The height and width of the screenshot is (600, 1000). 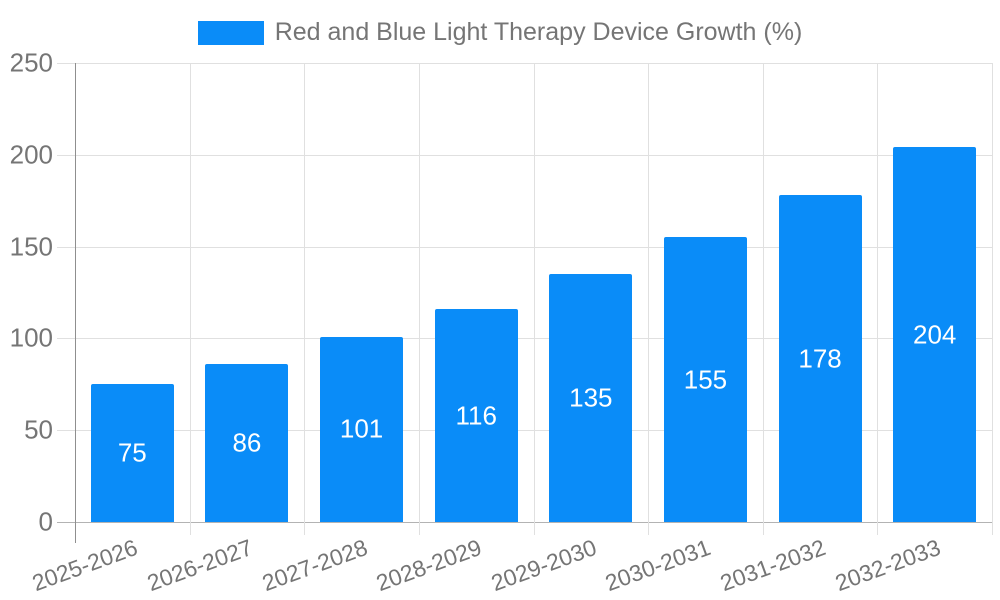 I want to click on bar-value-label: 155, so click(x=705, y=379).